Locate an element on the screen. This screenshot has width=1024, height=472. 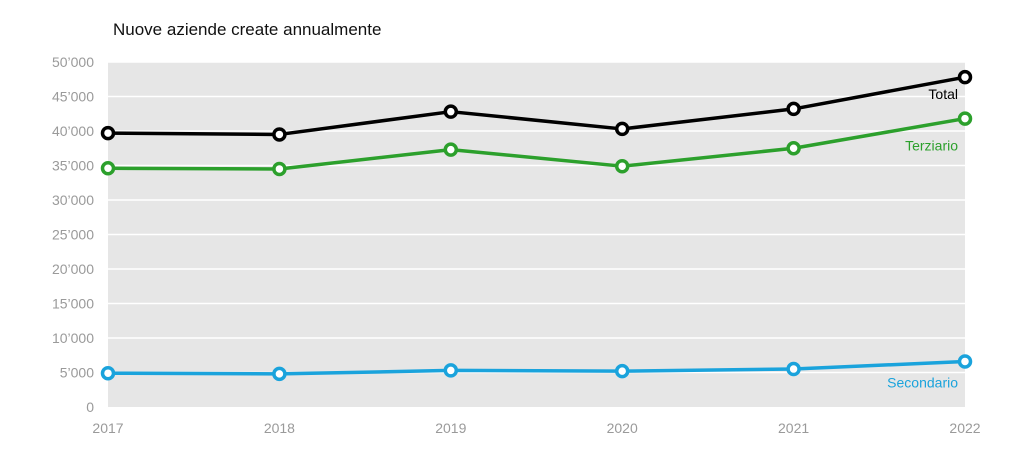
y-tick-label: 25’000 is located at coordinates (73, 235).